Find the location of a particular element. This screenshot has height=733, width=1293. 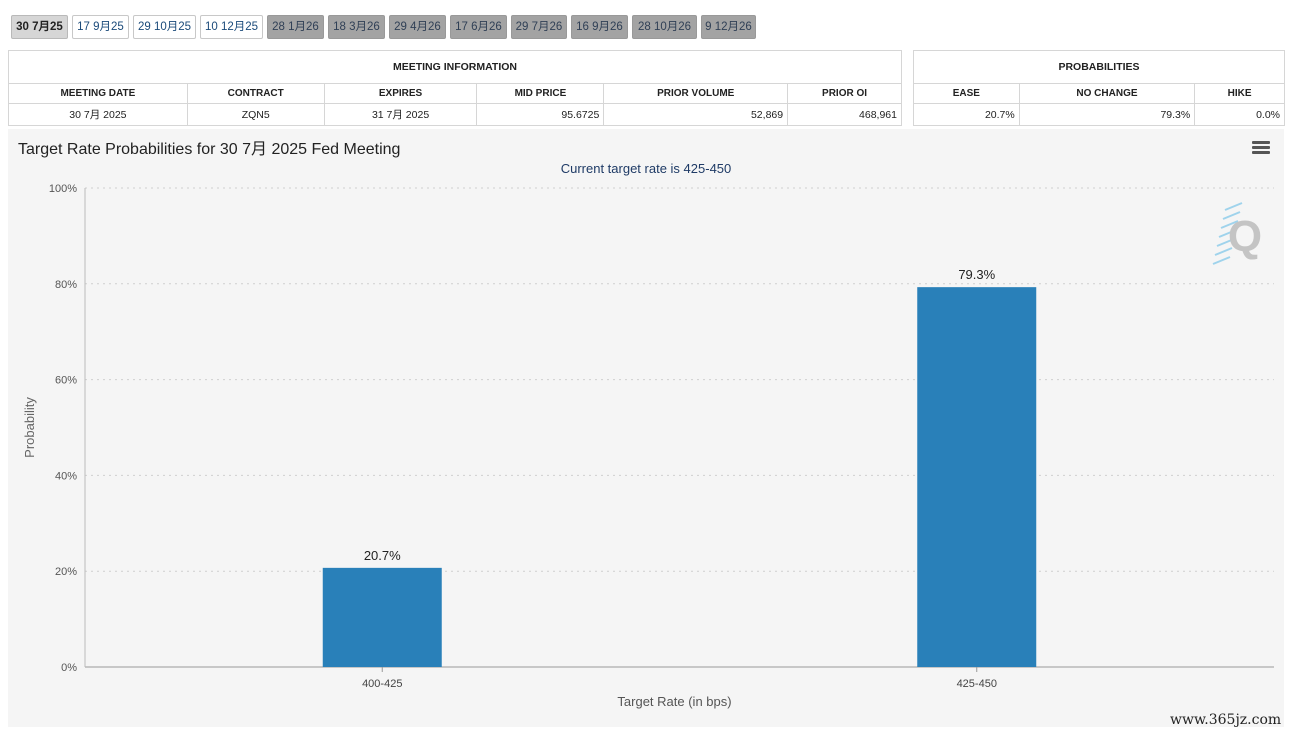

tab-date-10: 28 10月26 is located at coordinates (664, 27).